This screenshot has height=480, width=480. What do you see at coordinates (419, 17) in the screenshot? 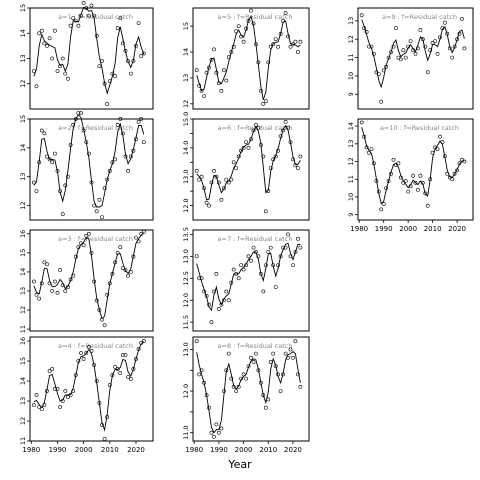
I see `panel-title: a=9 : f=Residual catch` at bounding box center [419, 17].